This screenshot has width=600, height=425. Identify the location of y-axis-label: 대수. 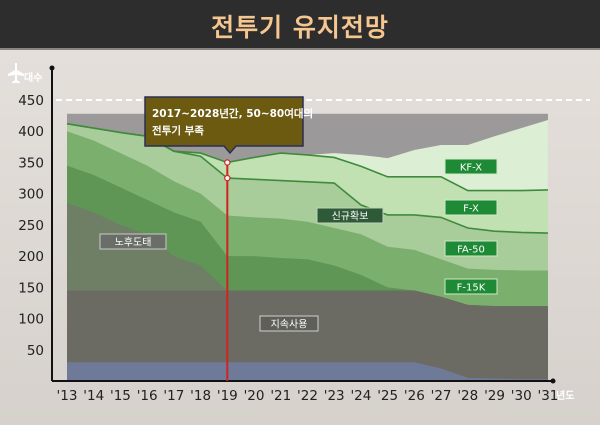
(33, 77).